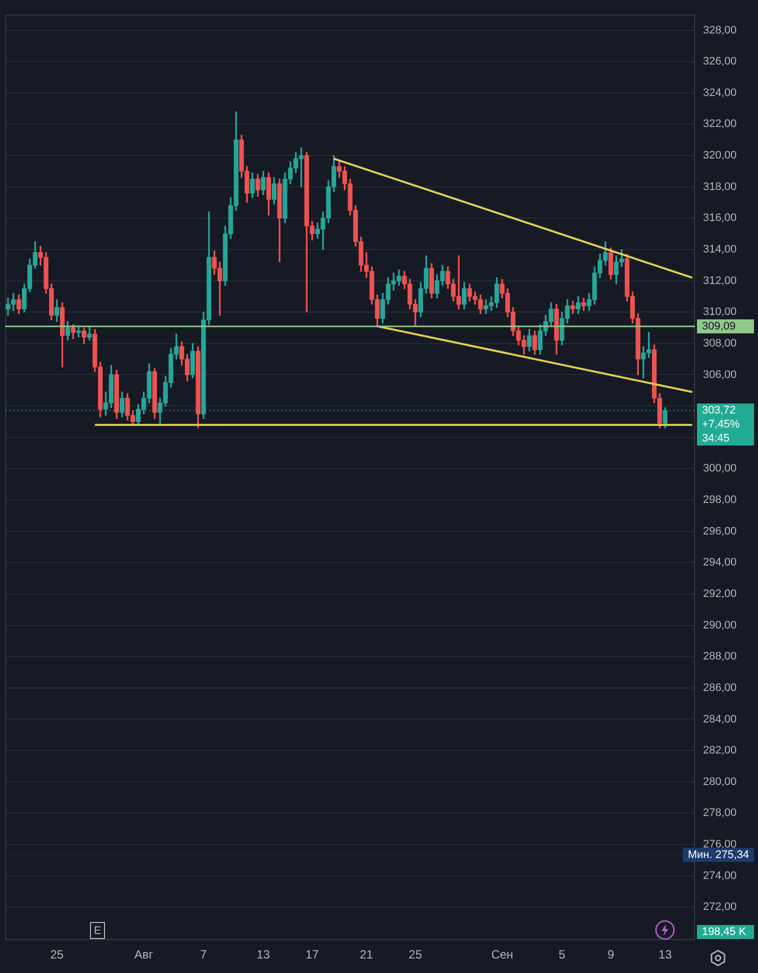 Image resolution: width=758 pixels, height=973 pixels. Describe the element at coordinates (144, 955) in the screenshot. I see `x-tick-label: Авг` at that location.